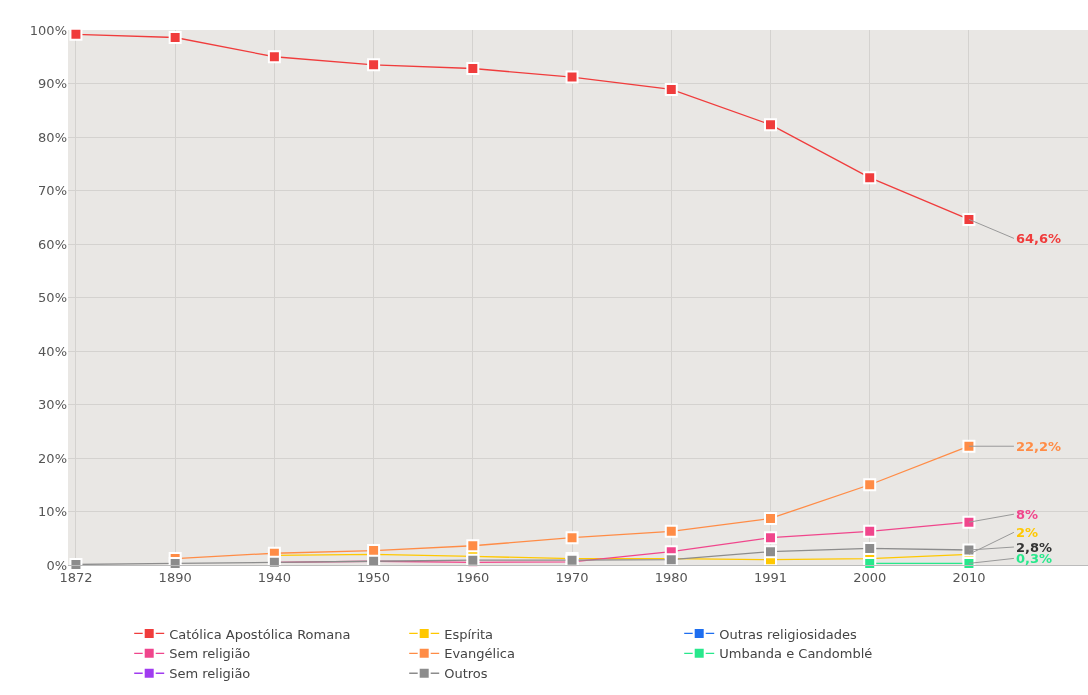 Image resolution: width=1088 pixels, height=695 pixels. What do you see at coordinates (52, 244) in the screenshot?
I see `y-tick-label: 60%` at bounding box center [52, 244].